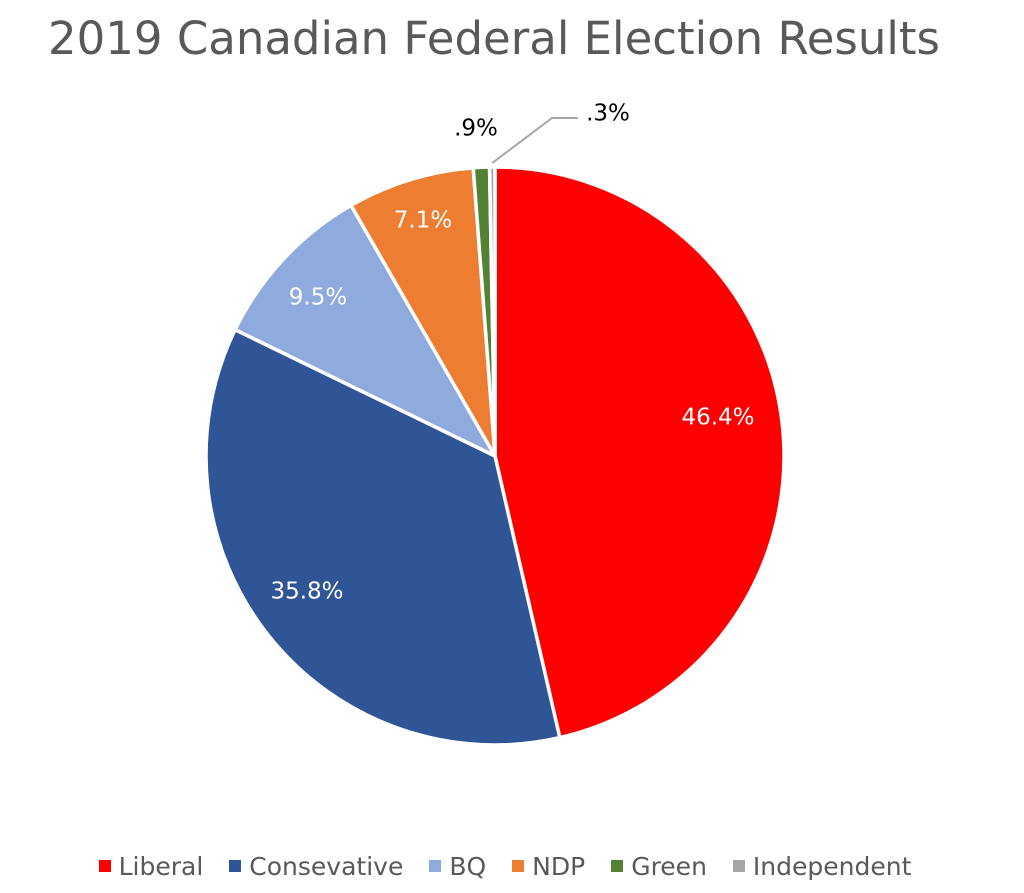  I want to click on data-label-liberal: 46.4%, so click(717, 418).